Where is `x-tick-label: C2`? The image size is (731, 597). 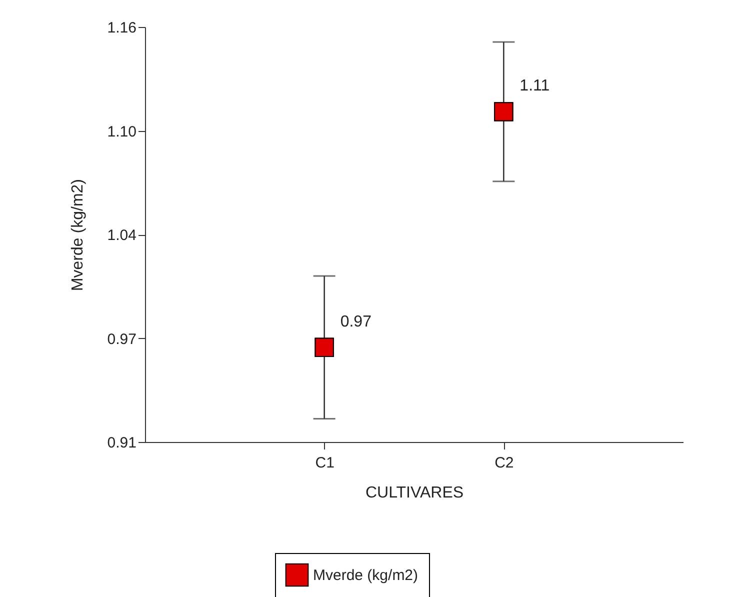 x-tick-label: C2 is located at coordinates (504, 463).